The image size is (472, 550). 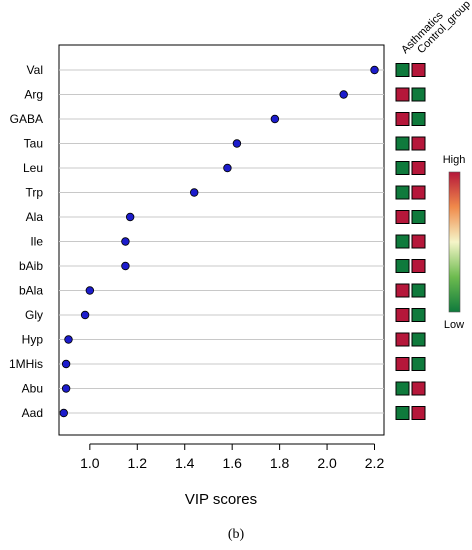 I want to click on x-tick-label: 1.8, so click(x=280, y=463).